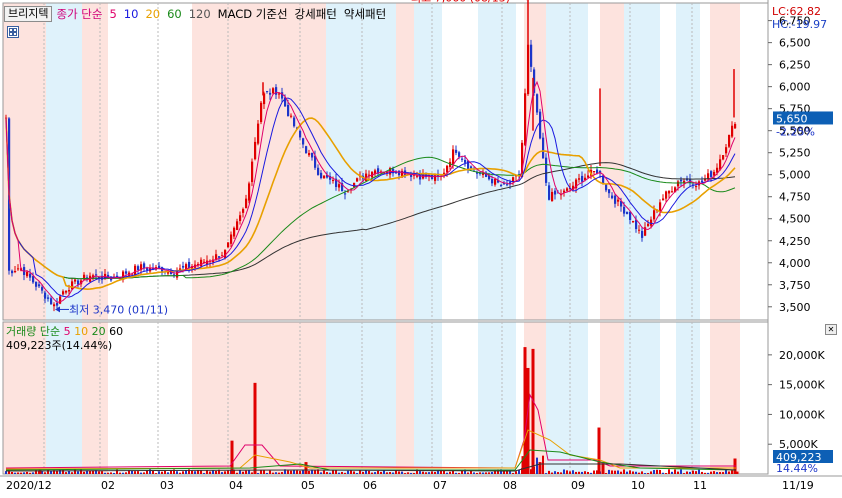 This screenshot has width=842, height=498. What do you see at coordinates (252, 14) in the screenshot?
I see `macd-label: MACD 기준선` at bounding box center [252, 14].